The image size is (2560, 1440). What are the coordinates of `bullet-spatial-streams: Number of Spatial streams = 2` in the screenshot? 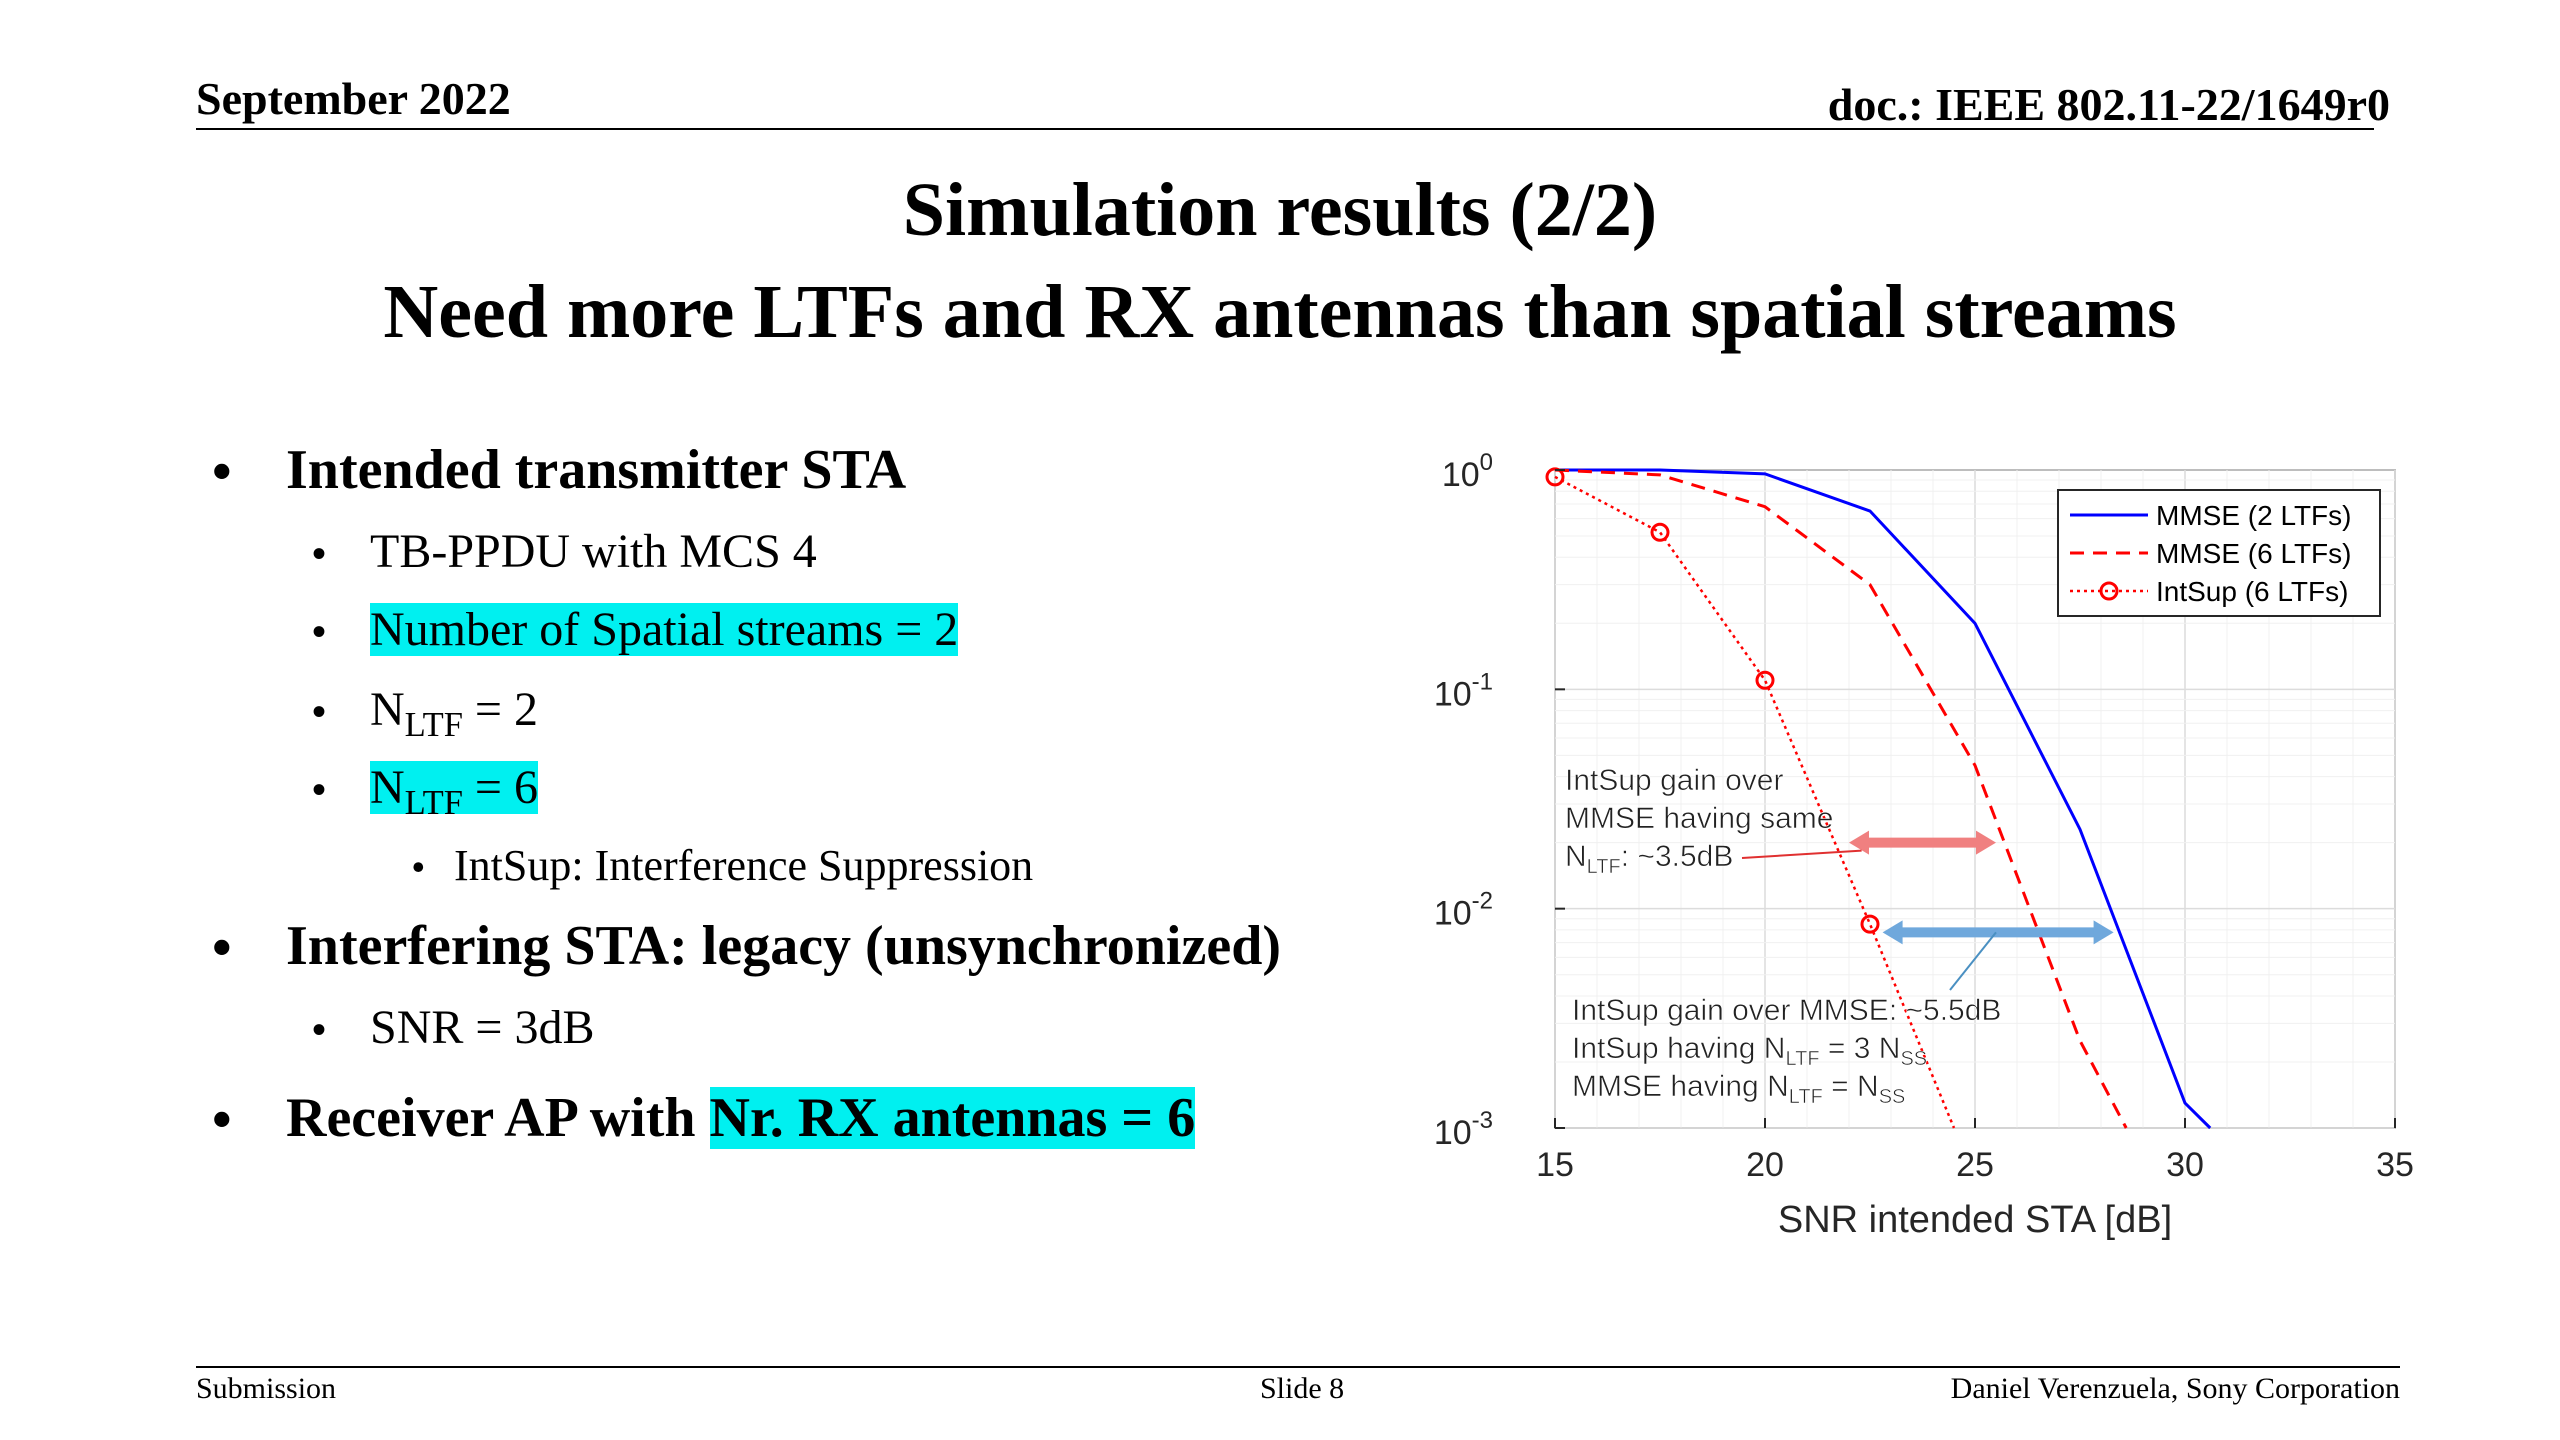 It's located at (664, 629).